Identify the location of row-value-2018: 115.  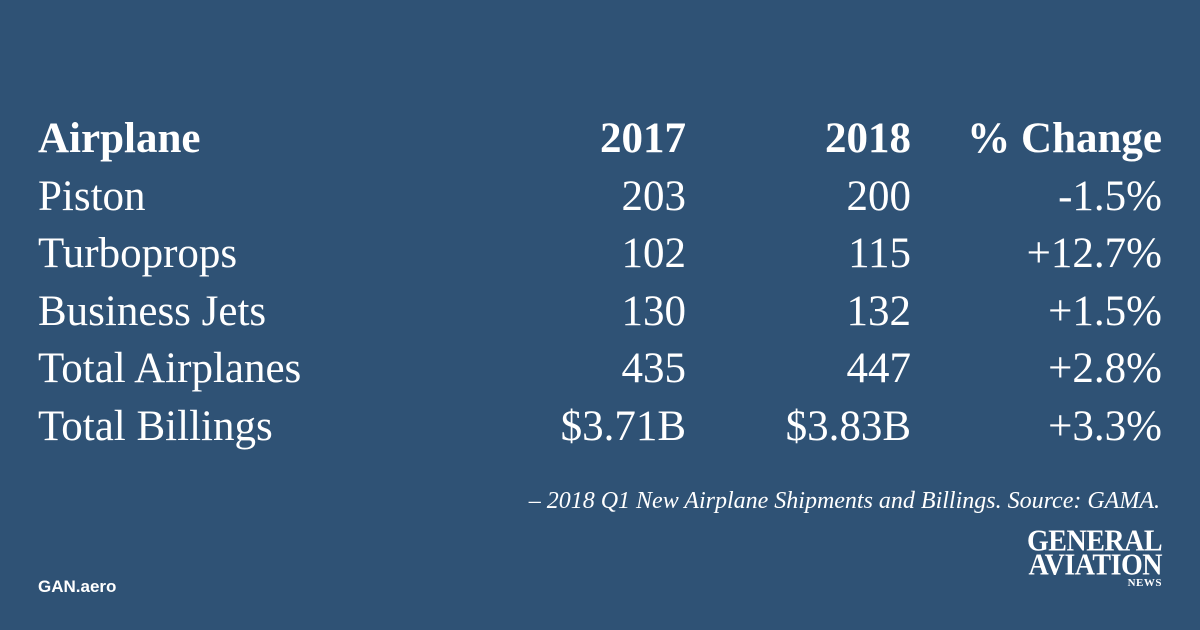
(879, 253).